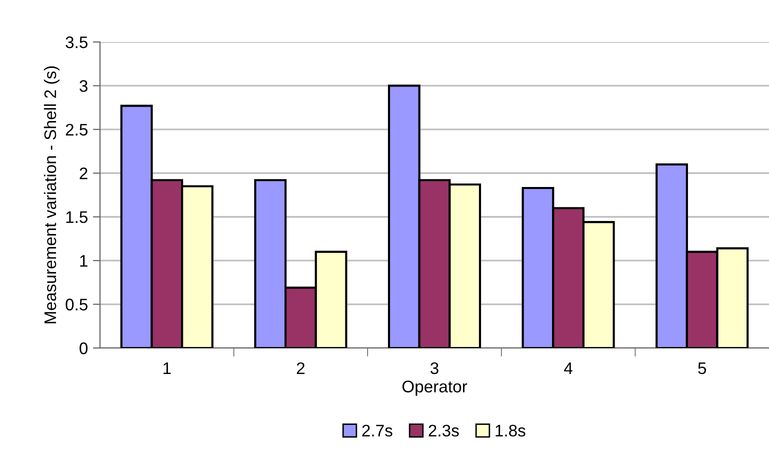 Image resolution: width=769 pixels, height=467 pixels. What do you see at coordinates (77, 217) in the screenshot?
I see `y-tick-label: 1.5` at bounding box center [77, 217].